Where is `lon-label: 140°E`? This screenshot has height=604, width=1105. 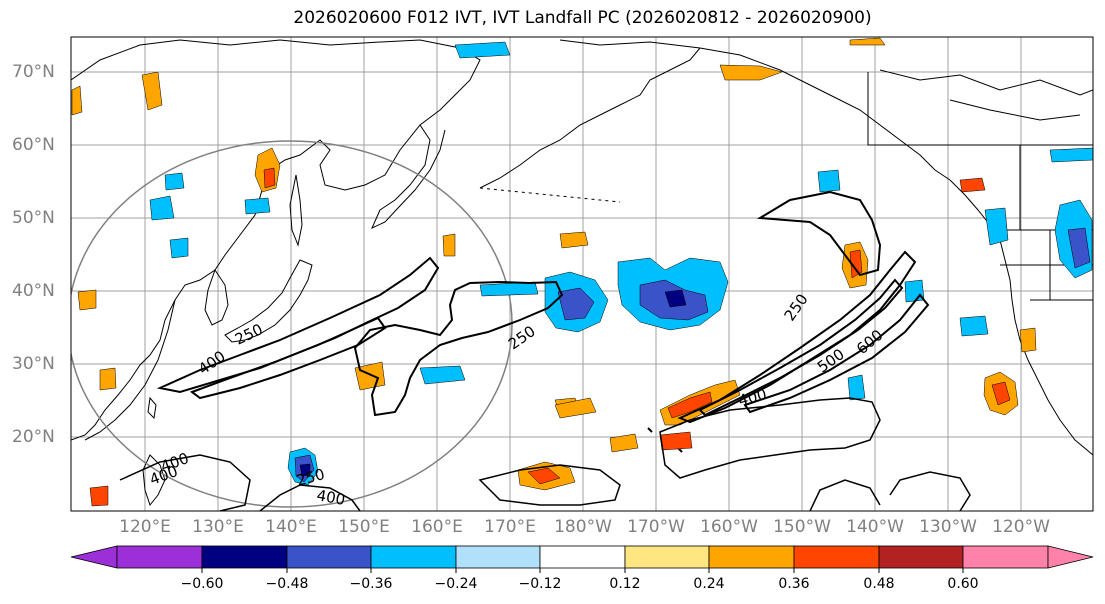 lon-label: 140°E is located at coordinates (291, 527).